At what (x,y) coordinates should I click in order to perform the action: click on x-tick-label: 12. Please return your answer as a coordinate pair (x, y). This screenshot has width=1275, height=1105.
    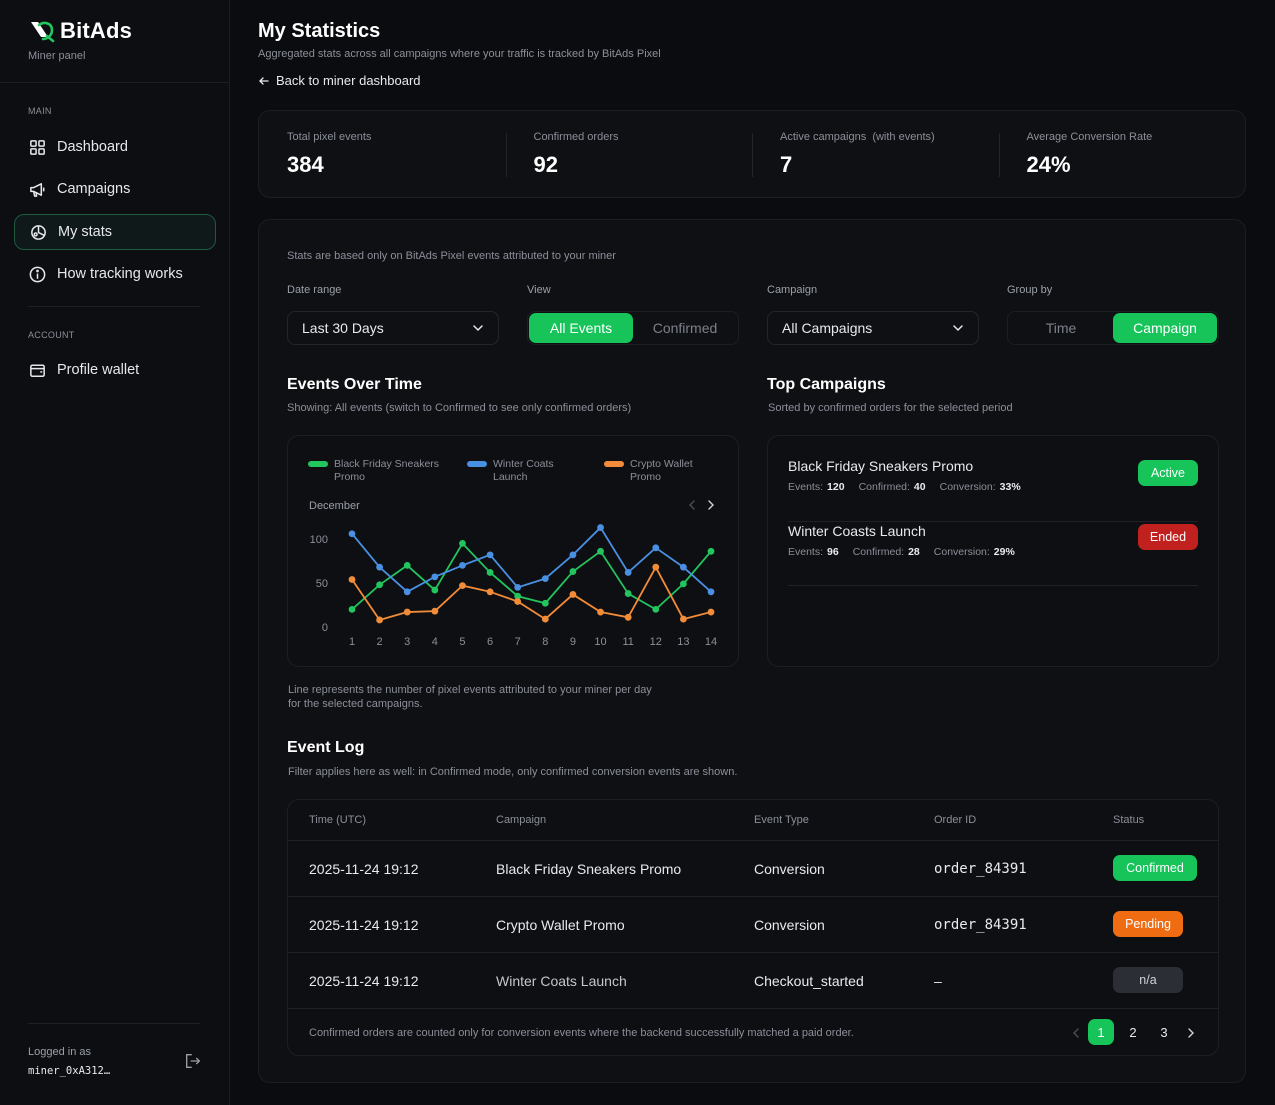
    Looking at the image, I should click on (656, 642).